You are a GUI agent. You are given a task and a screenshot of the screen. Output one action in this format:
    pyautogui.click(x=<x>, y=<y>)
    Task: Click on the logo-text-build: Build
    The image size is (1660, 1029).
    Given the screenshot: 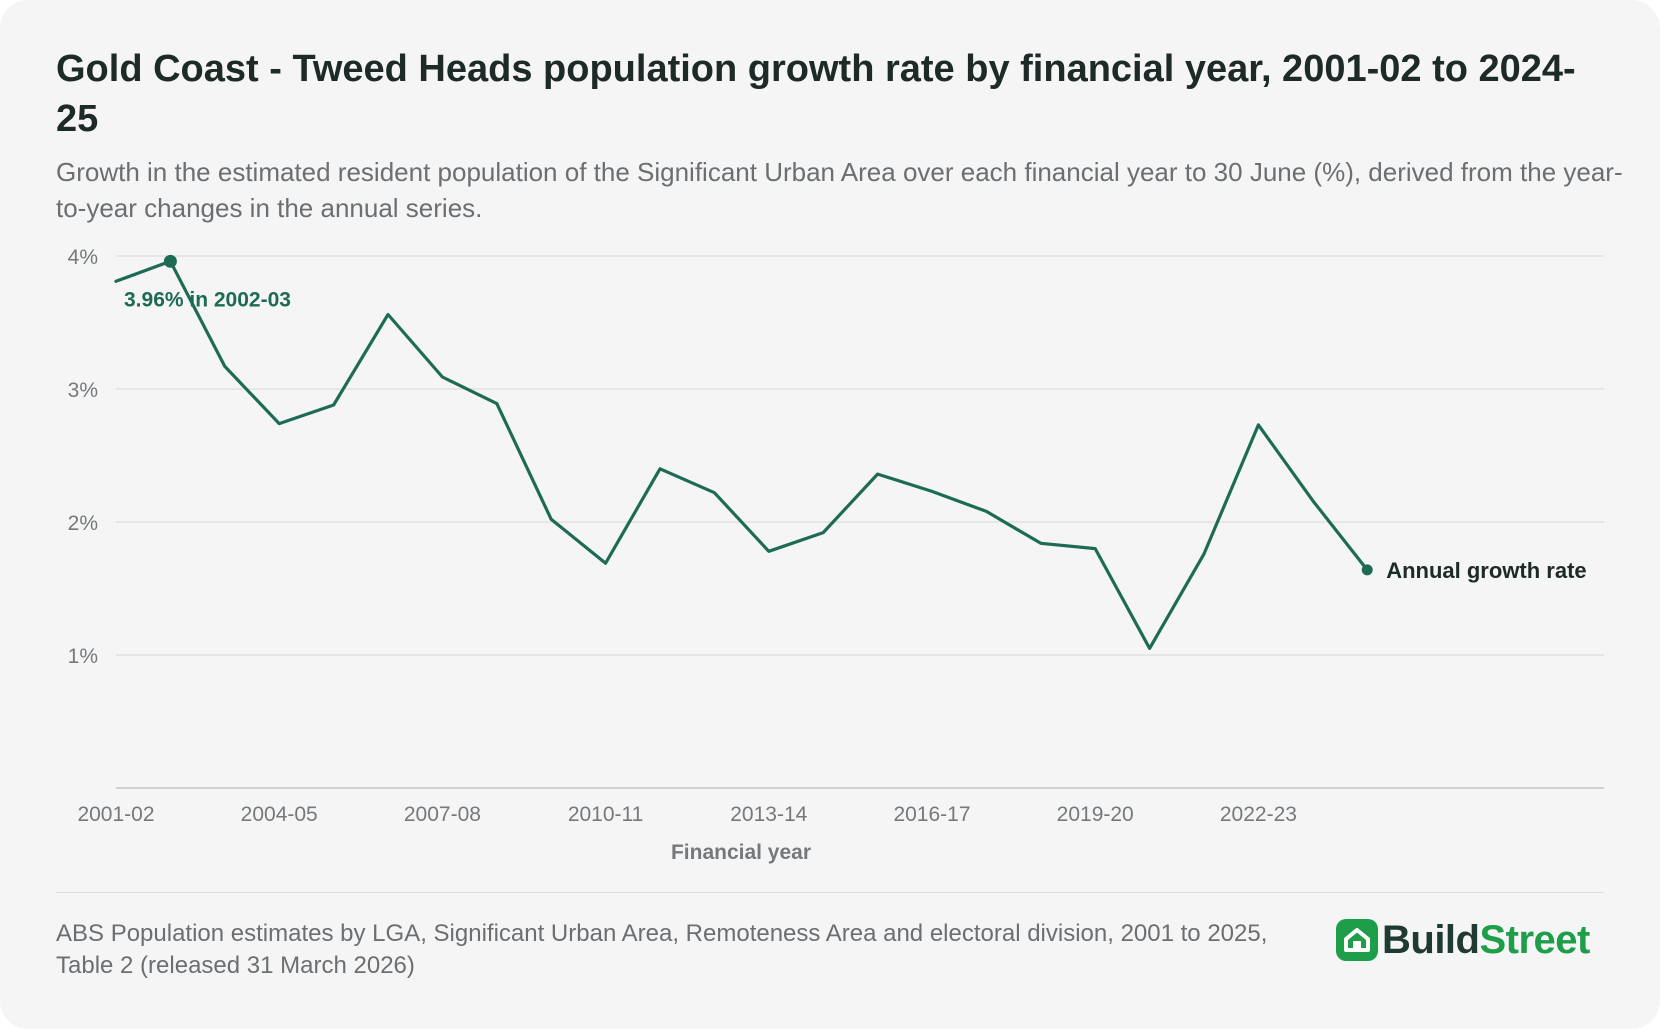 What is the action you would take?
    pyautogui.click(x=1431, y=939)
    